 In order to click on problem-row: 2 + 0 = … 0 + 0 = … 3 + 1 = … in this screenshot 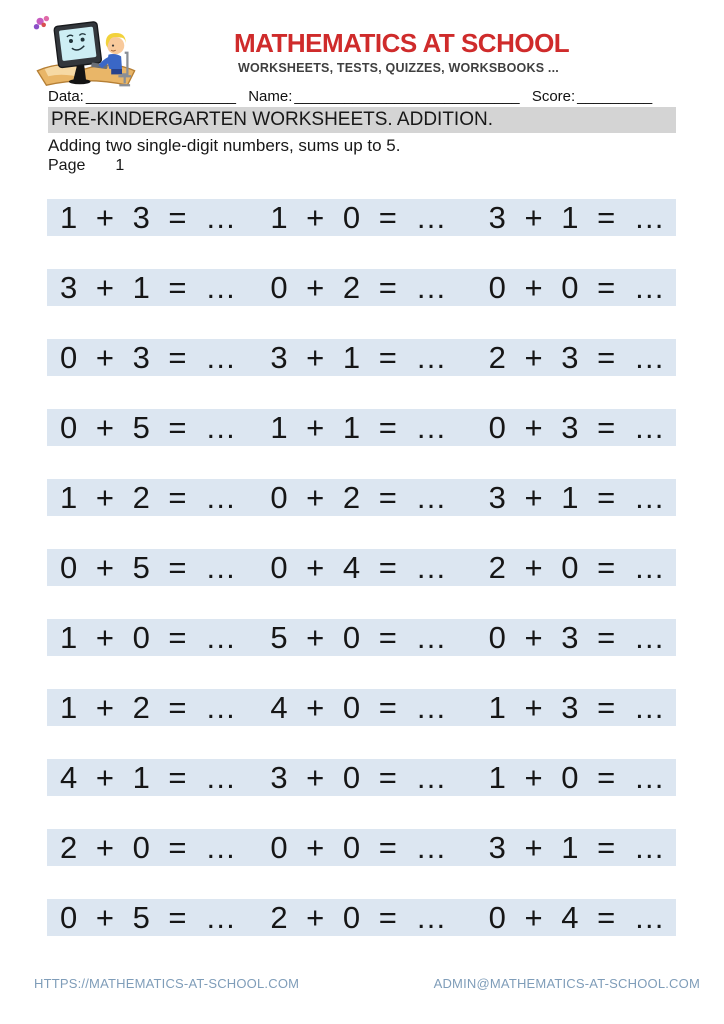, I will do `click(361, 847)`.